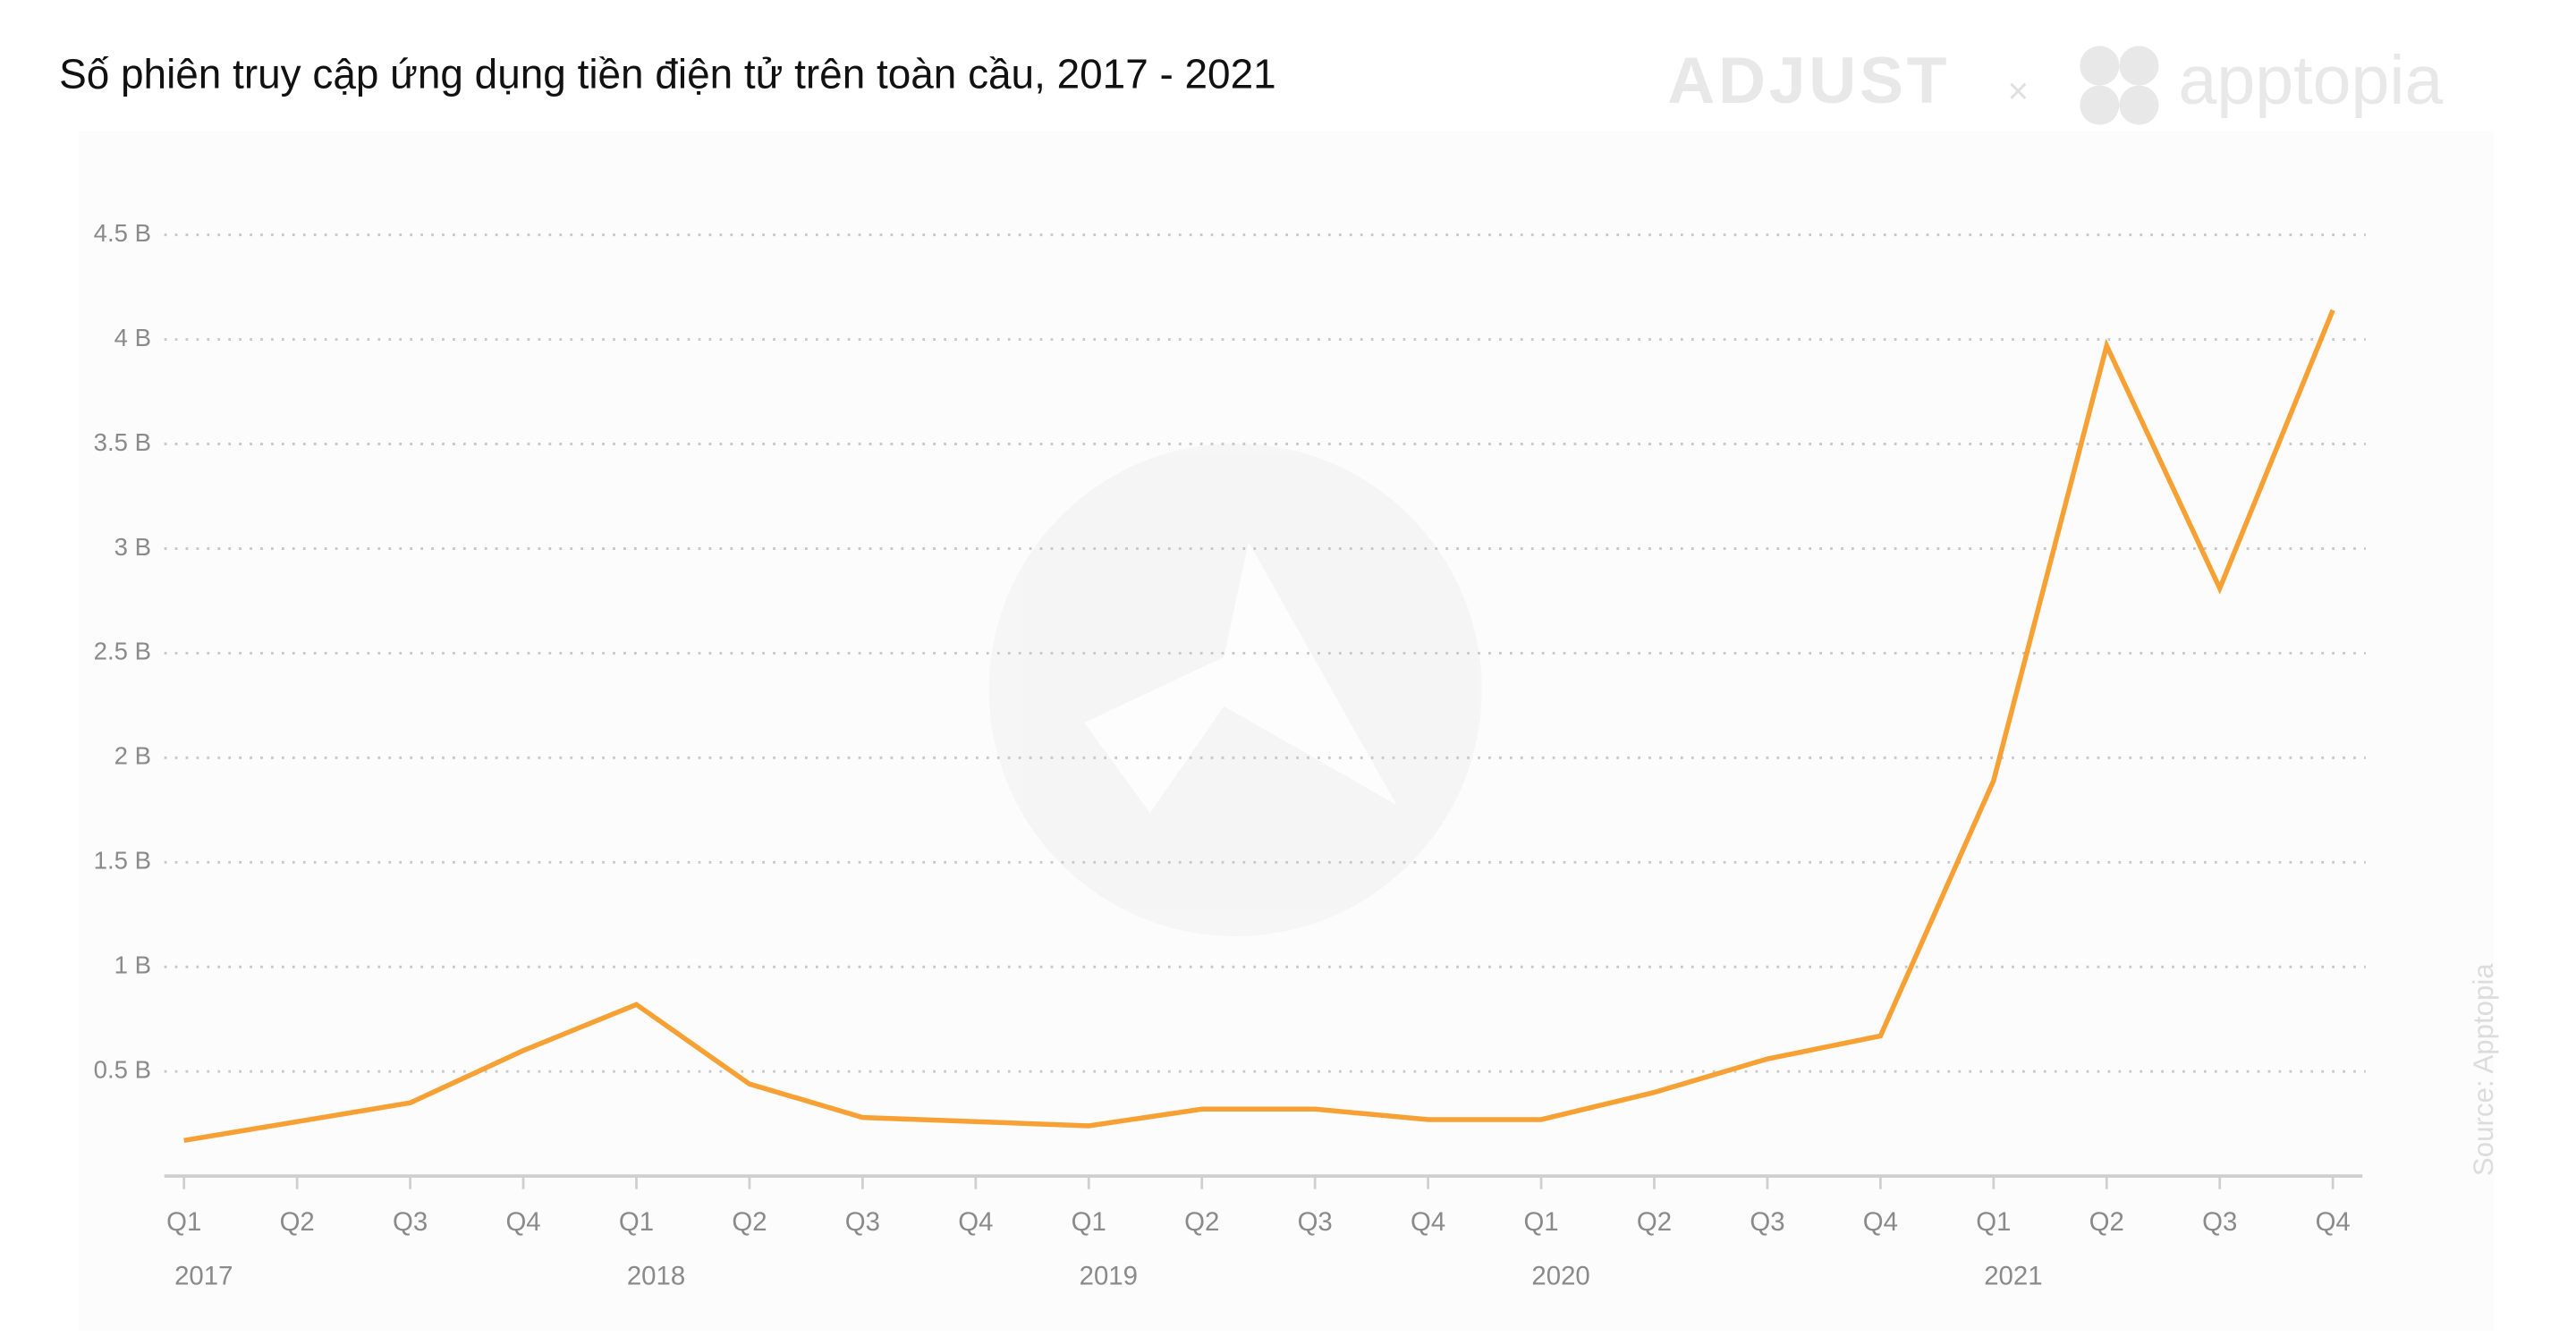  What do you see at coordinates (1235, 689) in the screenshot?
I see `watermark-logo` at bounding box center [1235, 689].